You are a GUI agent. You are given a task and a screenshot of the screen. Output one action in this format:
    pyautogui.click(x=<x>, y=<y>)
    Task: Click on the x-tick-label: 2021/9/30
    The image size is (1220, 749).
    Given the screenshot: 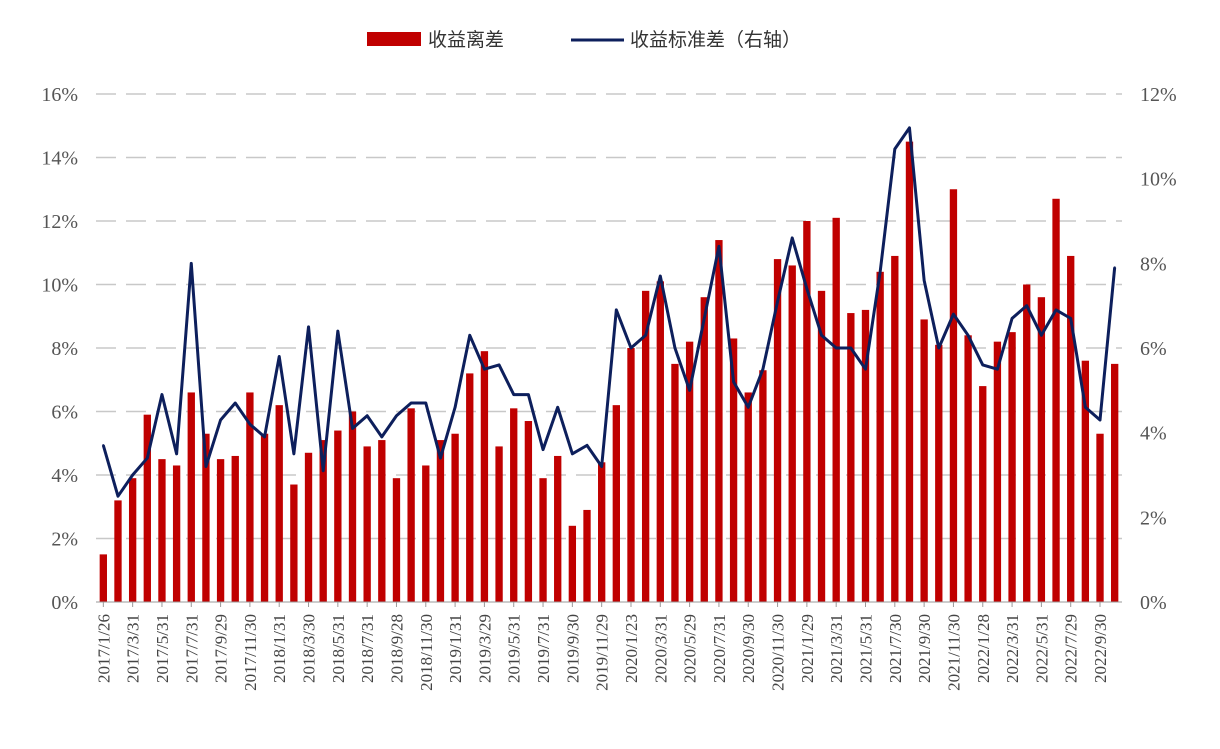 What is the action you would take?
    pyautogui.click(x=924, y=648)
    